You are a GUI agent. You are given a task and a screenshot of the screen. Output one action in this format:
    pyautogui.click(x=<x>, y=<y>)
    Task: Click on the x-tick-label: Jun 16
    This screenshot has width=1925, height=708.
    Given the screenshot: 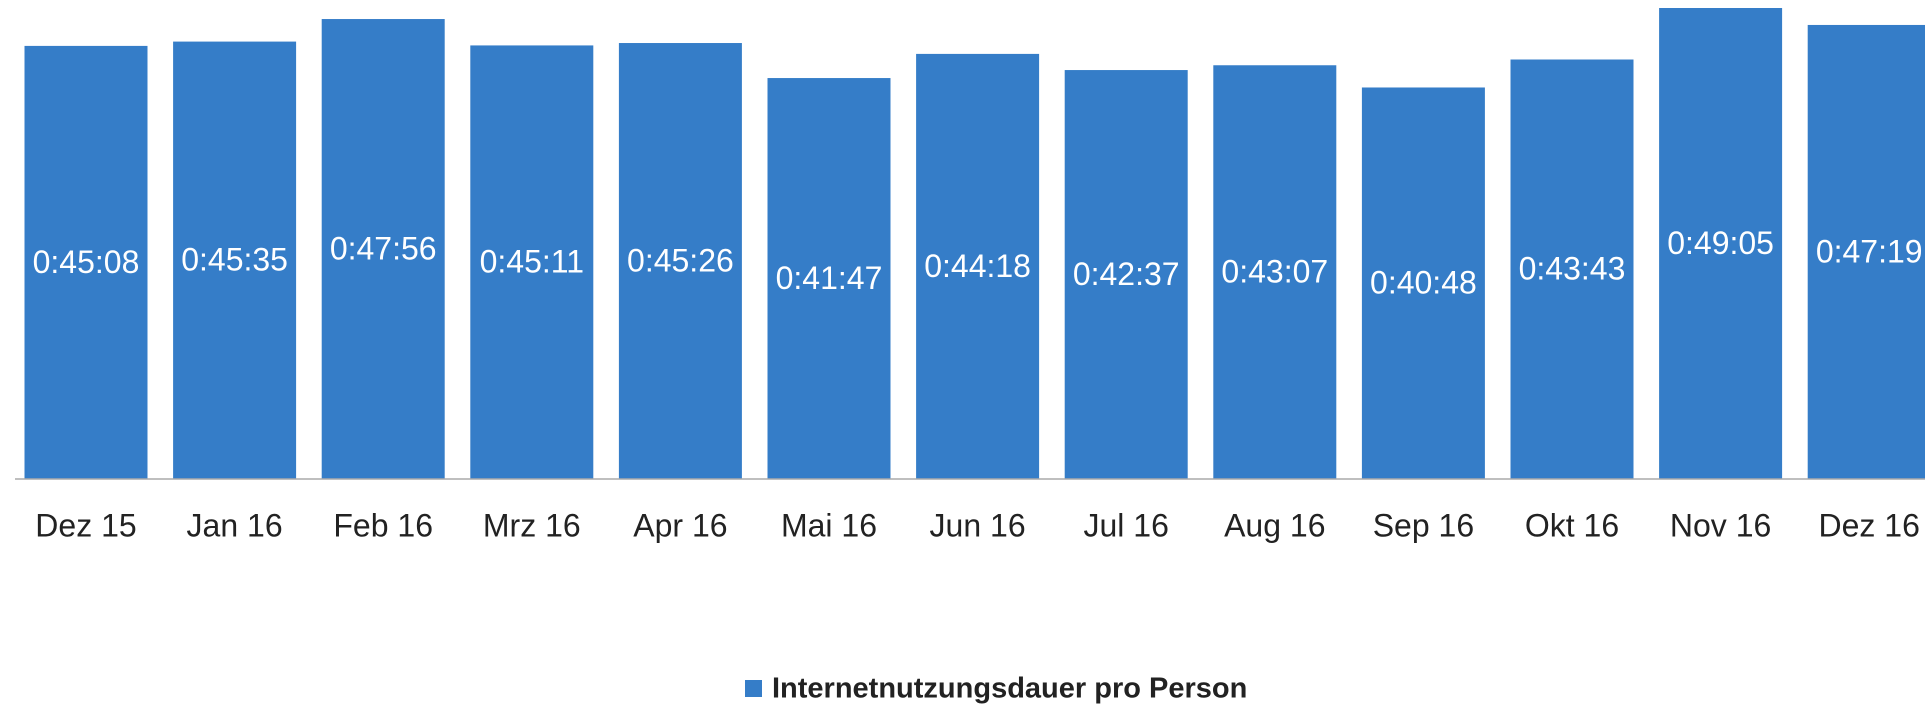 What is the action you would take?
    pyautogui.click(x=978, y=525)
    